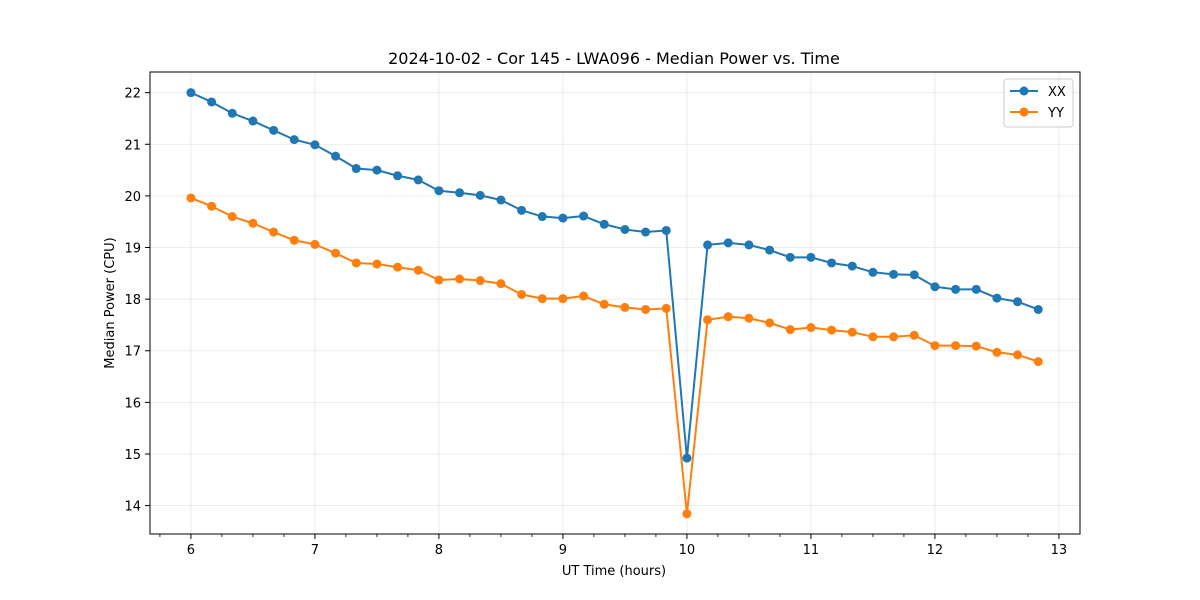 The image size is (1200, 600). I want to click on y-tick-label: 16, so click(132, 403).